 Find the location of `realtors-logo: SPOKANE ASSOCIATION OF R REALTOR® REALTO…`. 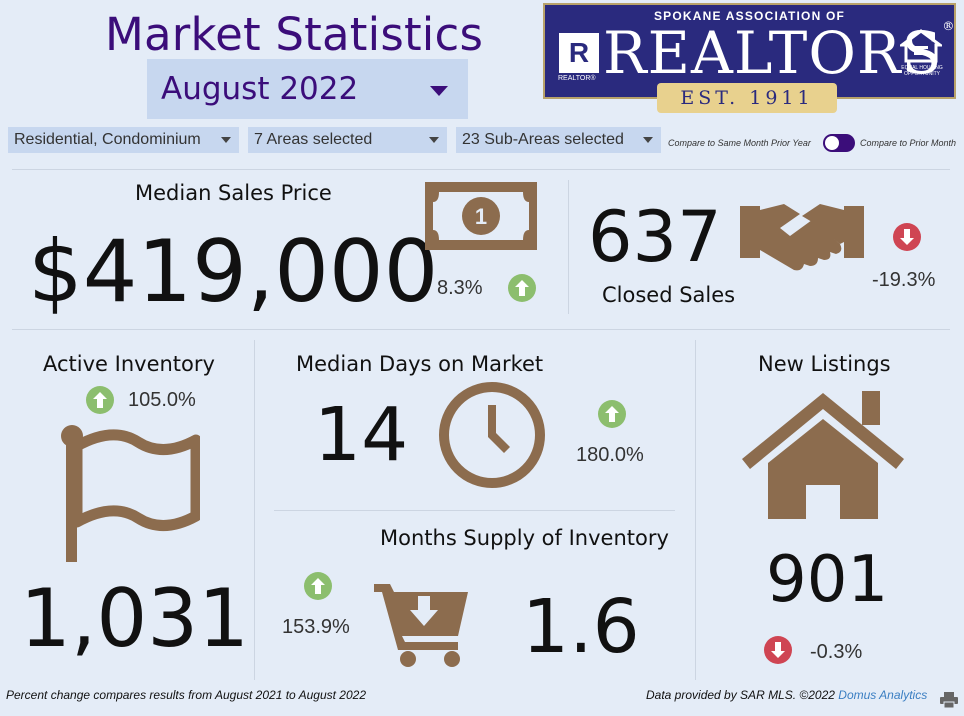

realtors-logo: SPOKANE ASSOCIATION OF R REALTOR® REALTO… is located at coordinates (749, 58).